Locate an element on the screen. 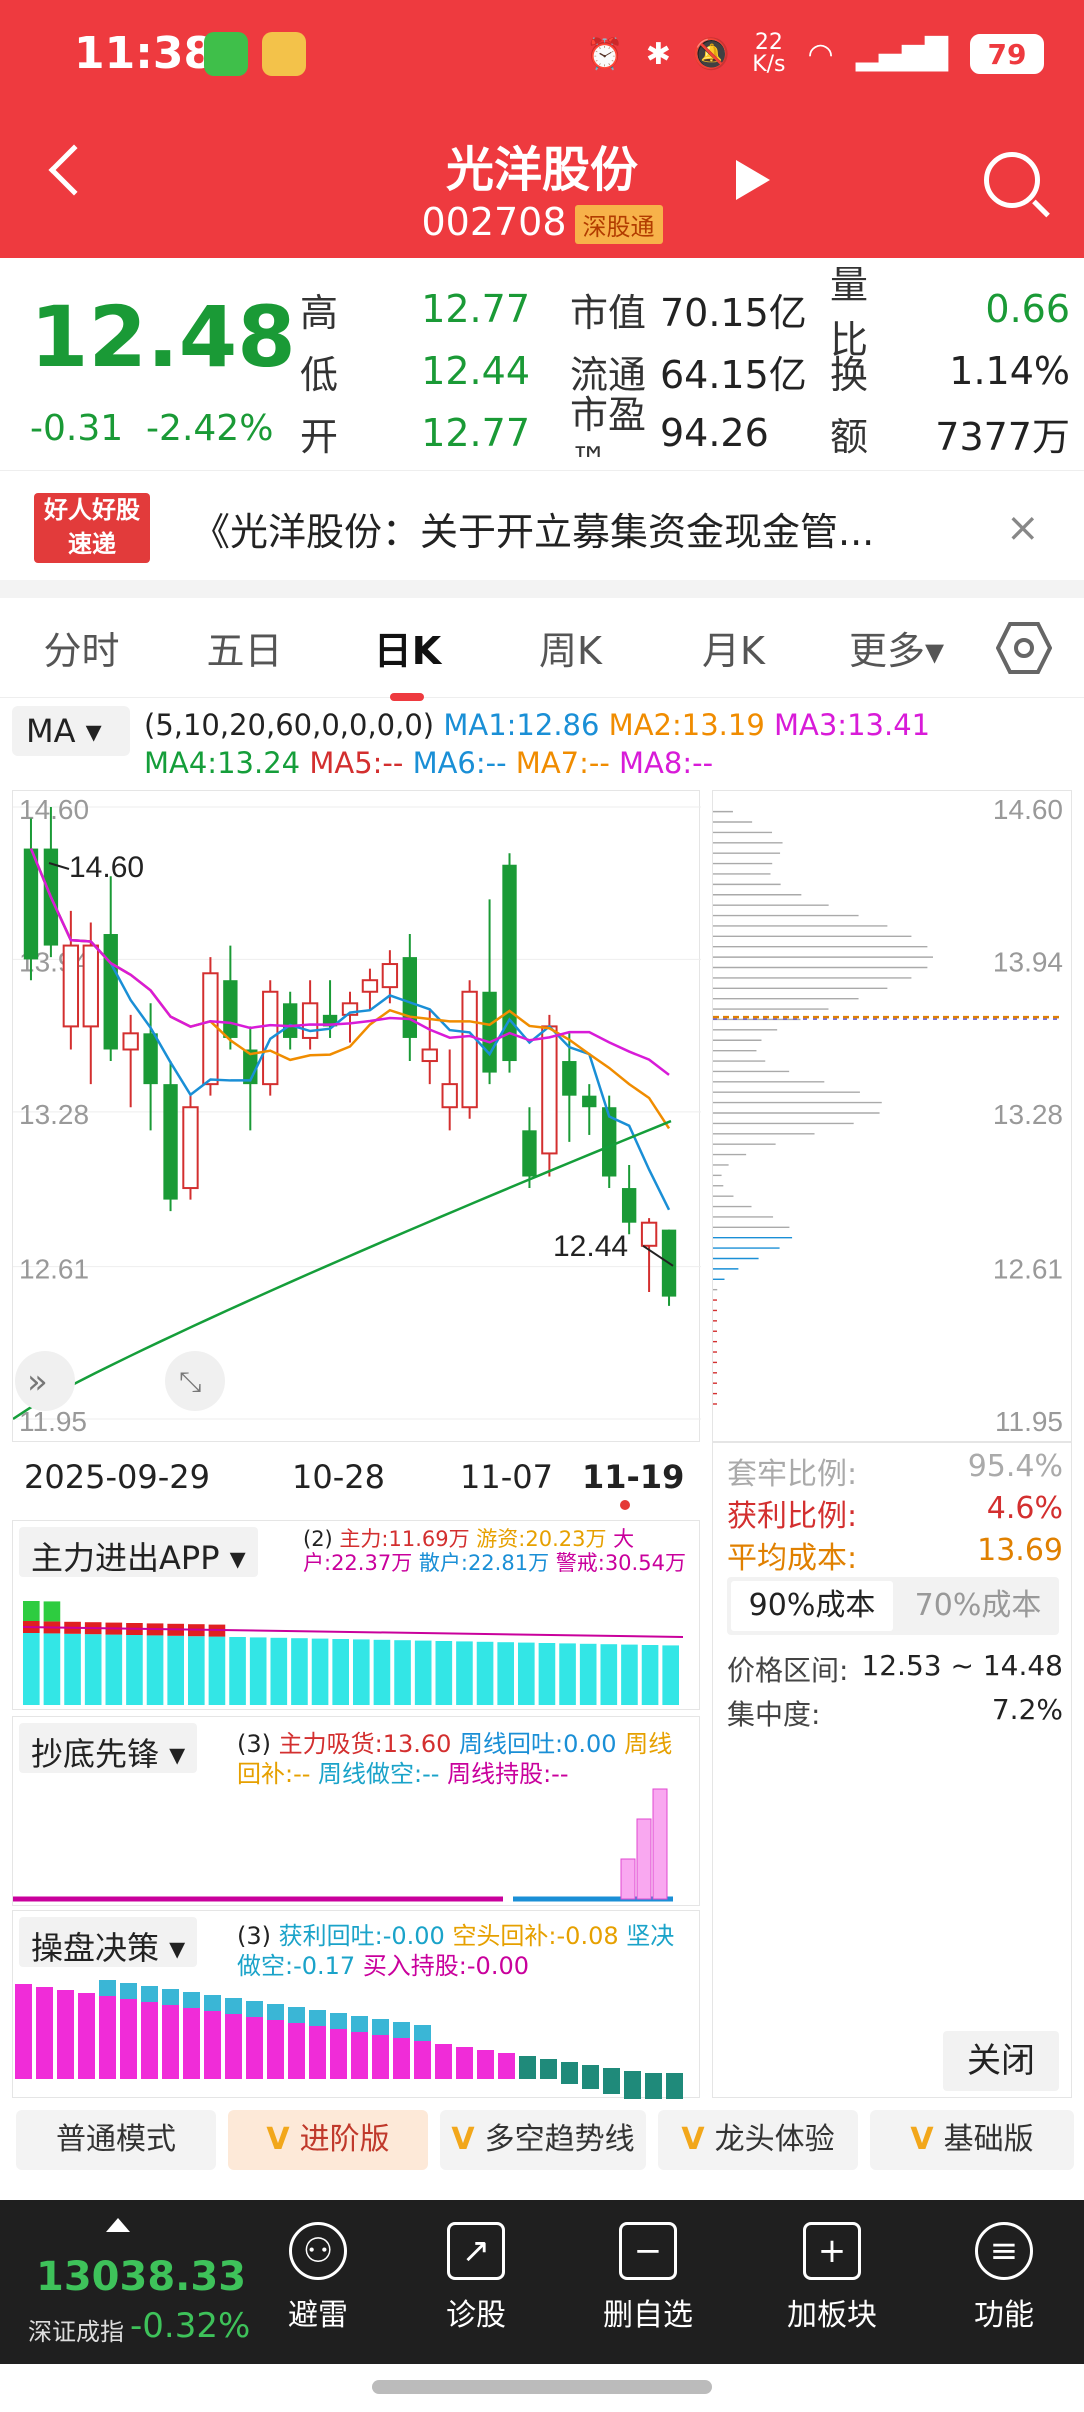  quote-row: 高 12.77 市值 70.15亿 量比 0.66 is located at coordinates (685, 312).